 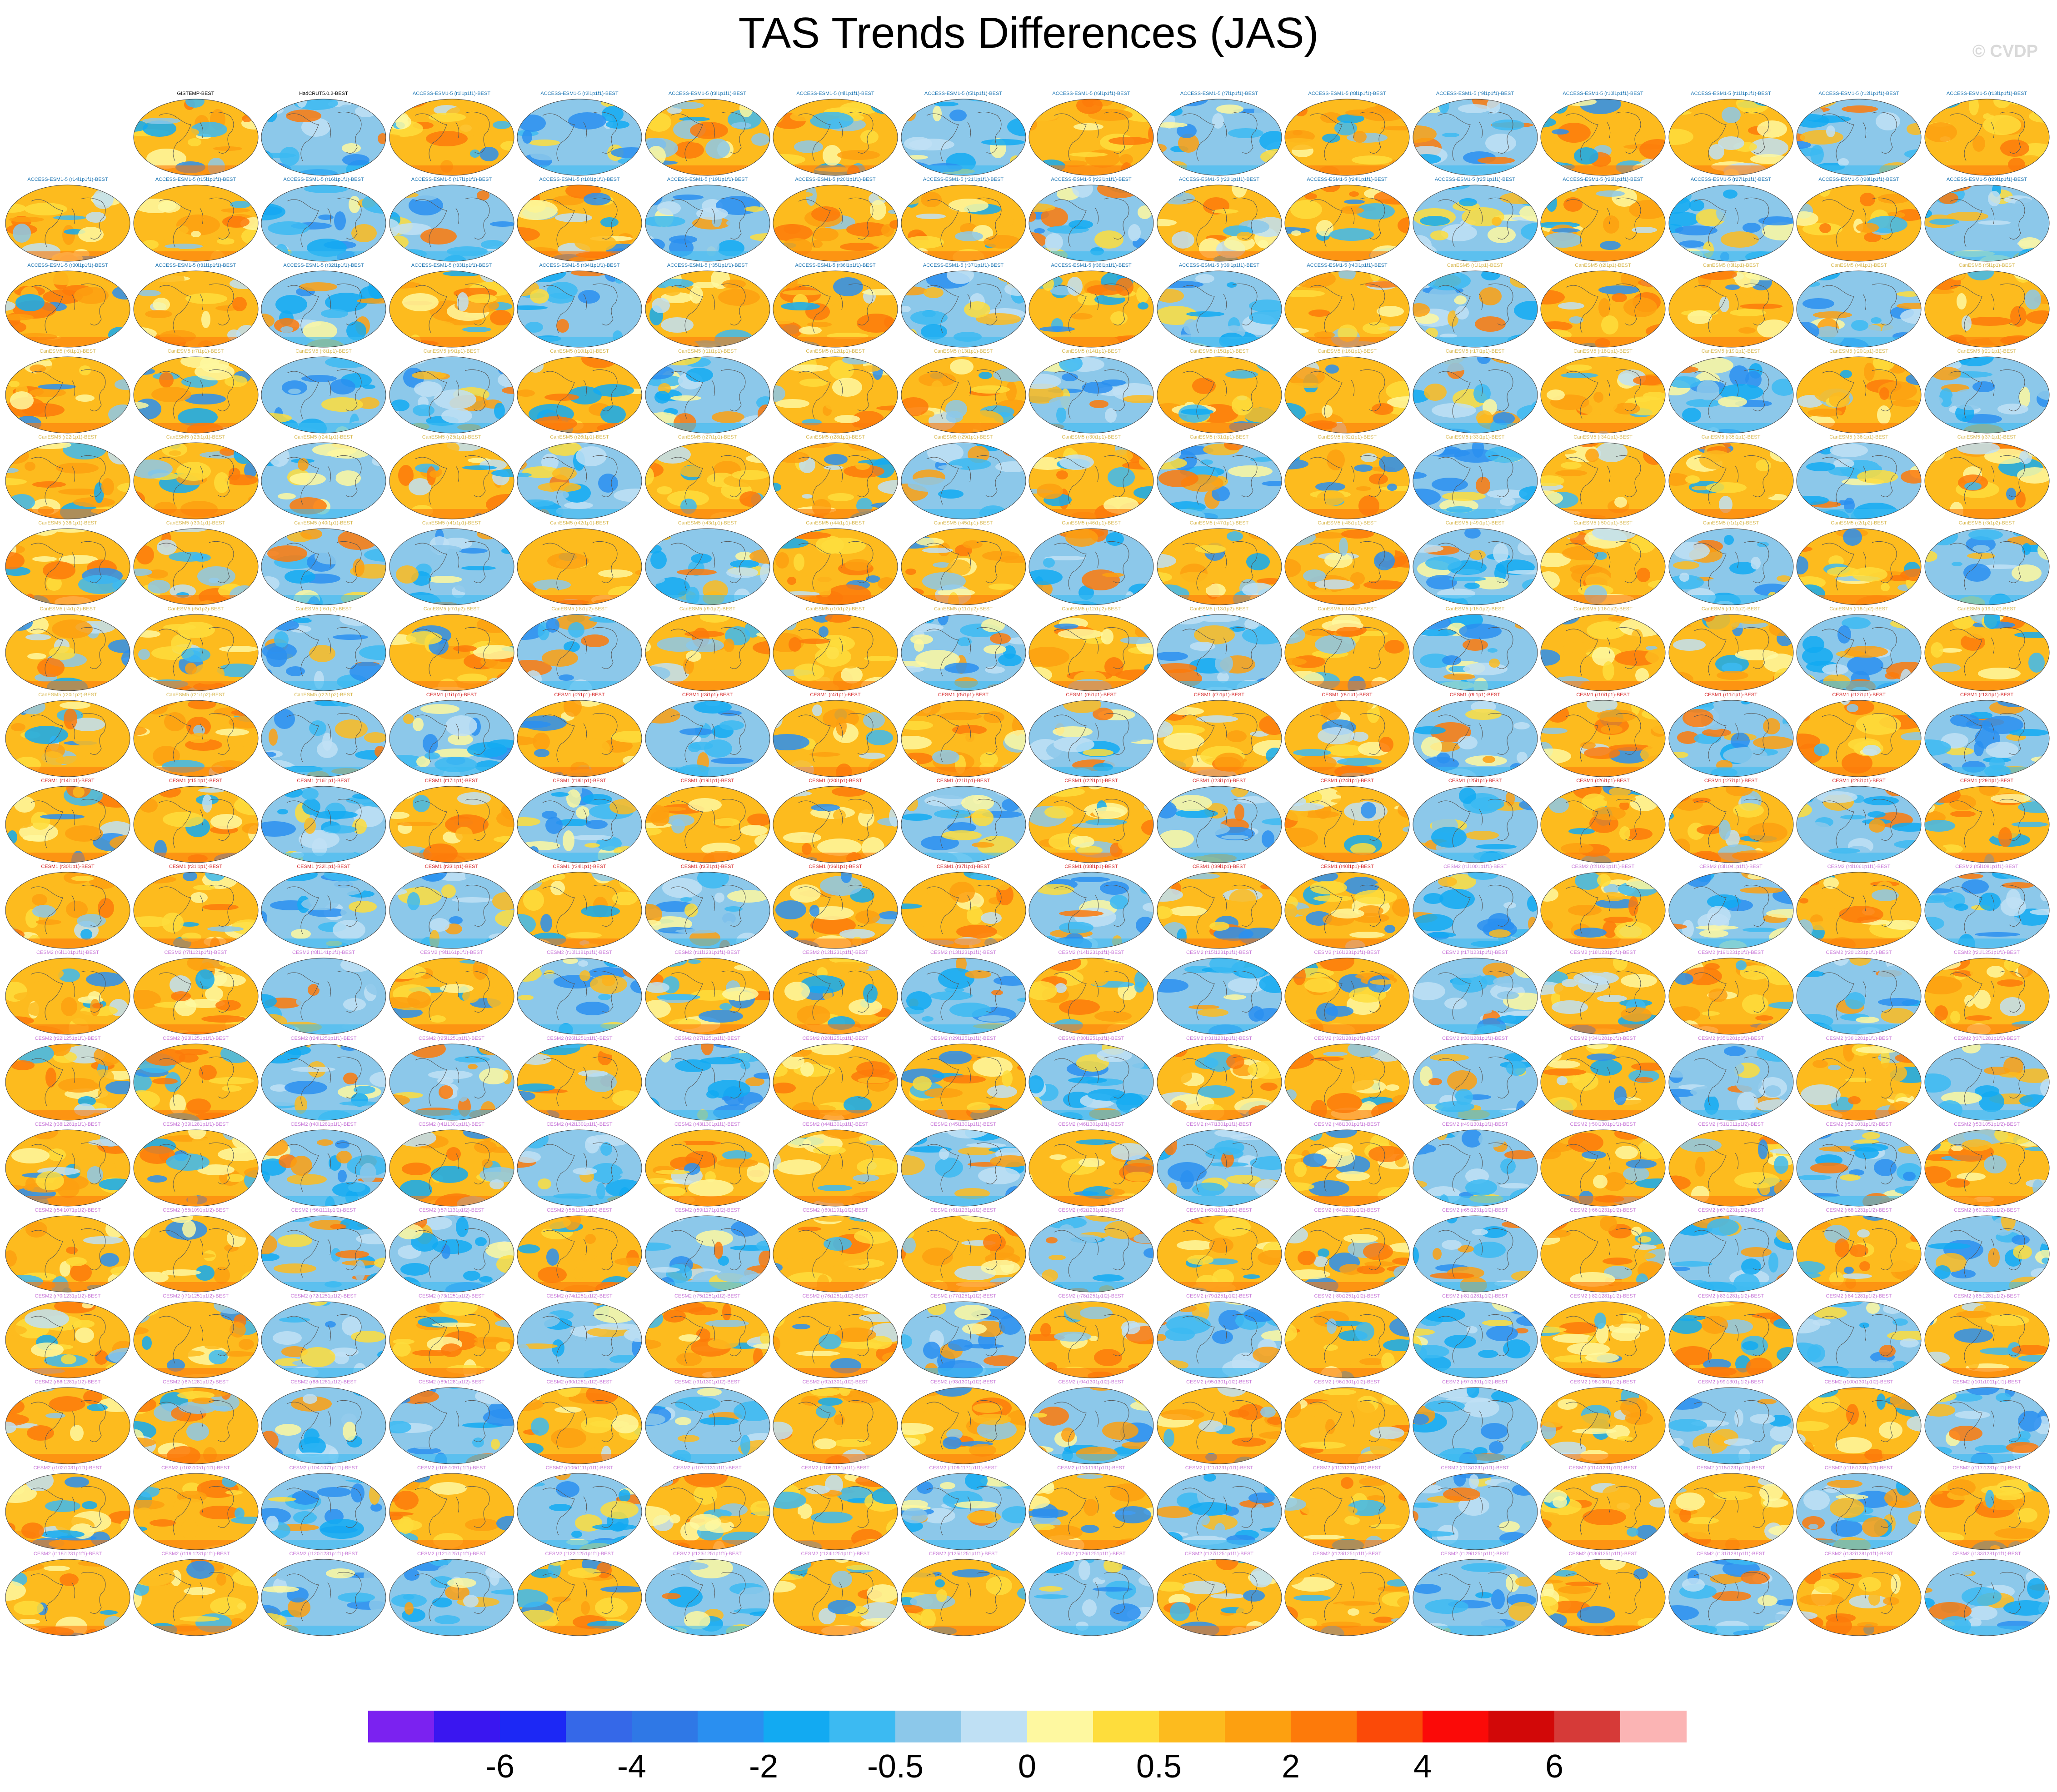 What do you see at coordinates (323, 781) in the screenshot?
I see `panel-label: CESM1 (r16i1p1)-BEST` at bounding box center [323, 781].